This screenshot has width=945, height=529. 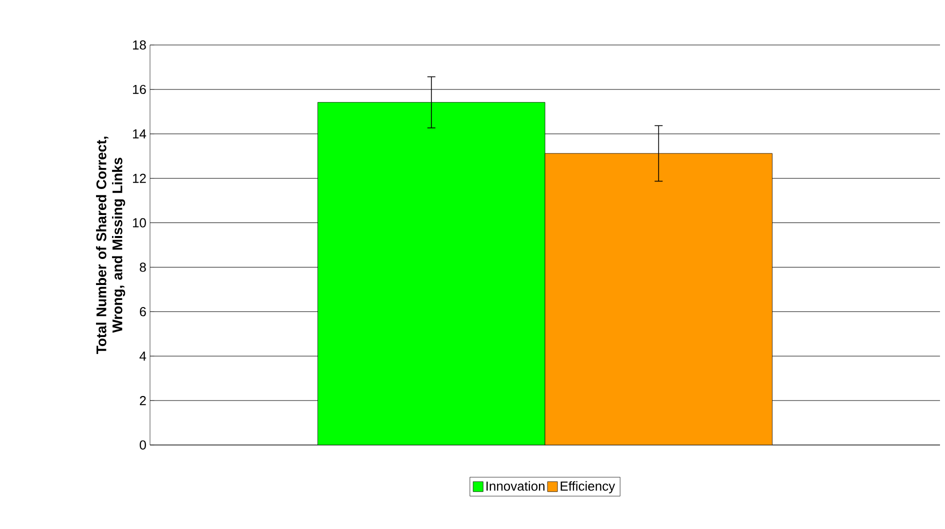 I want to click on y-axis-title: Total Number of Shared Correct, Wrong, and Missing Links, so click(x=111, y=245).